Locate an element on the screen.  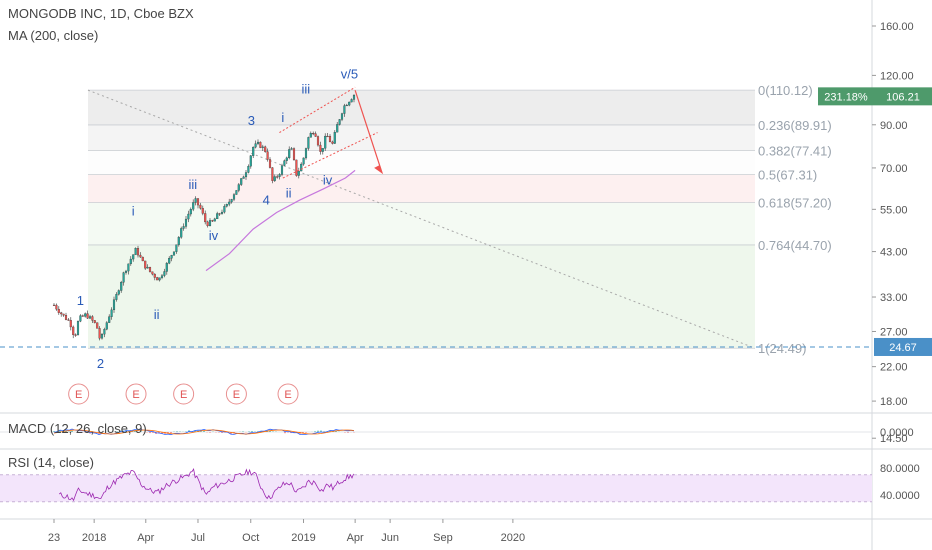
time-tick-label: Jul is located at coordinates (198, 538).